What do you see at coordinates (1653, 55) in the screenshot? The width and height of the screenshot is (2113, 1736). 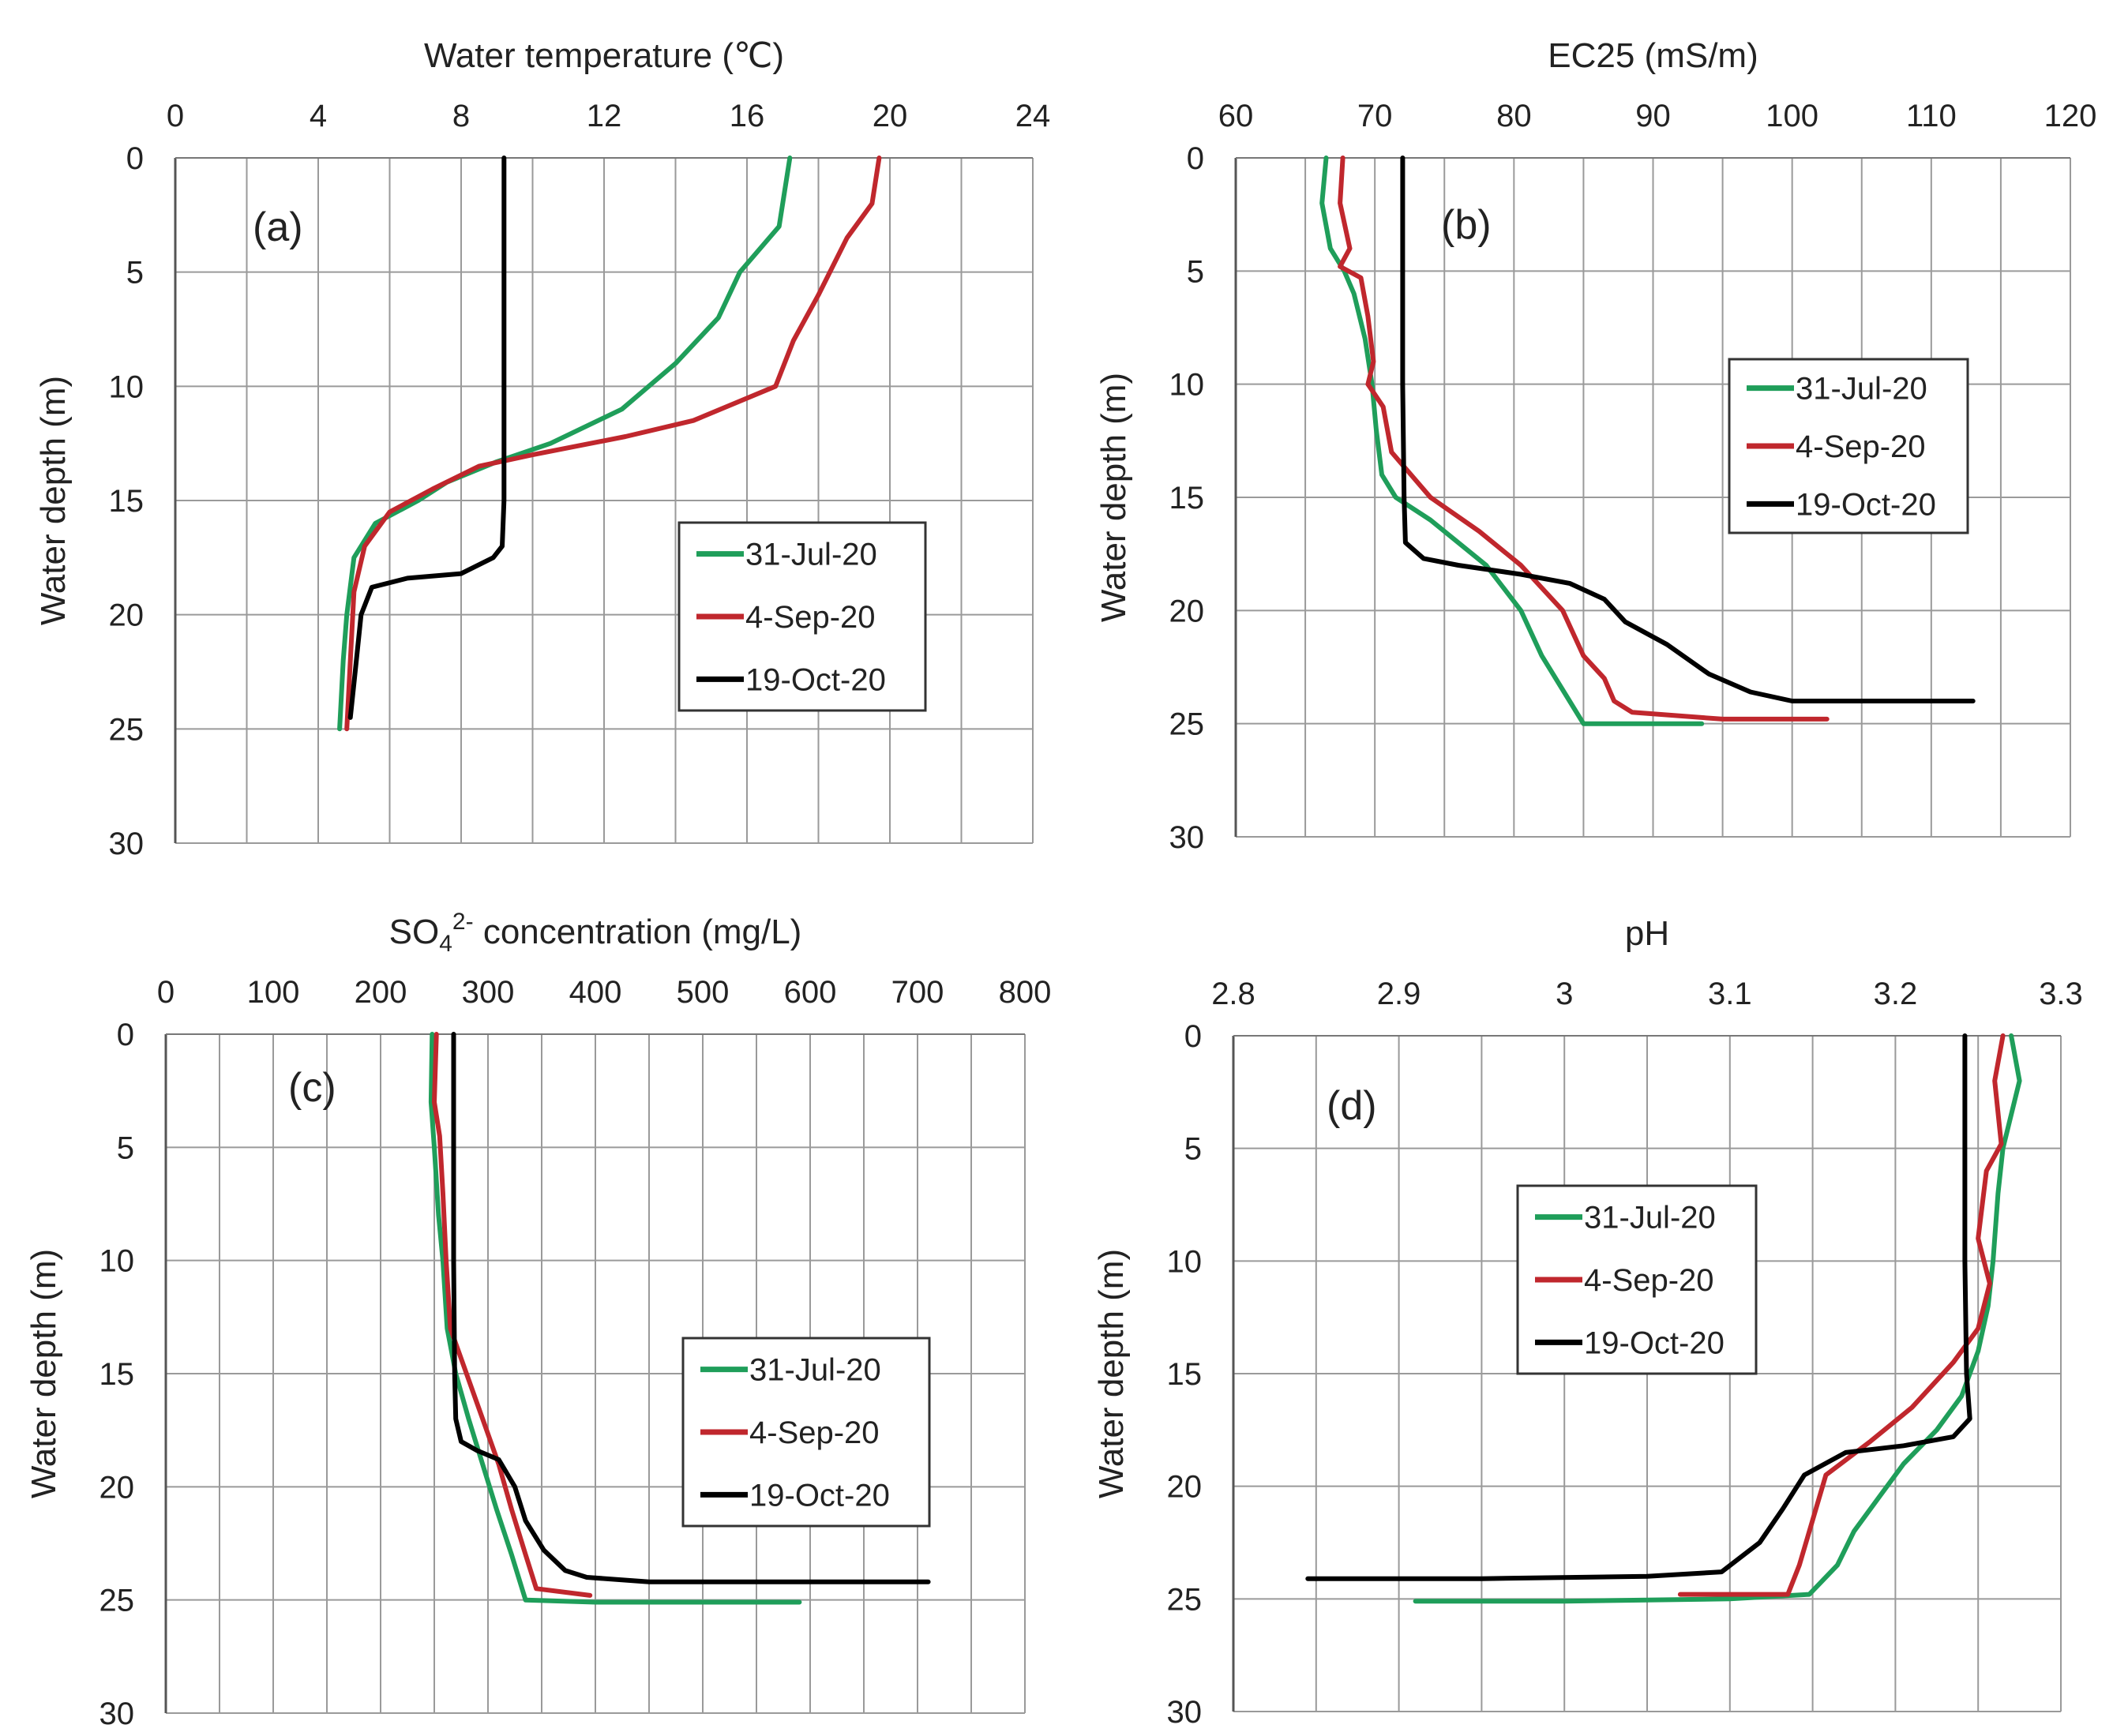 I see `x-axis-title: EC25 (mS/m)` at bounding box center [1653, 55].